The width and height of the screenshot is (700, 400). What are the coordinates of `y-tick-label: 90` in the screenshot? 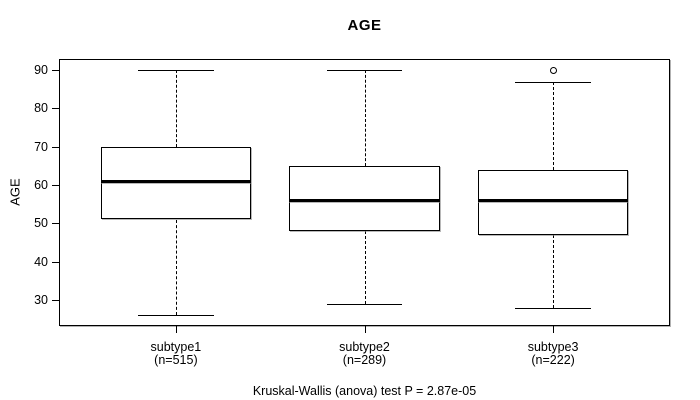 It's located at (41, 70).